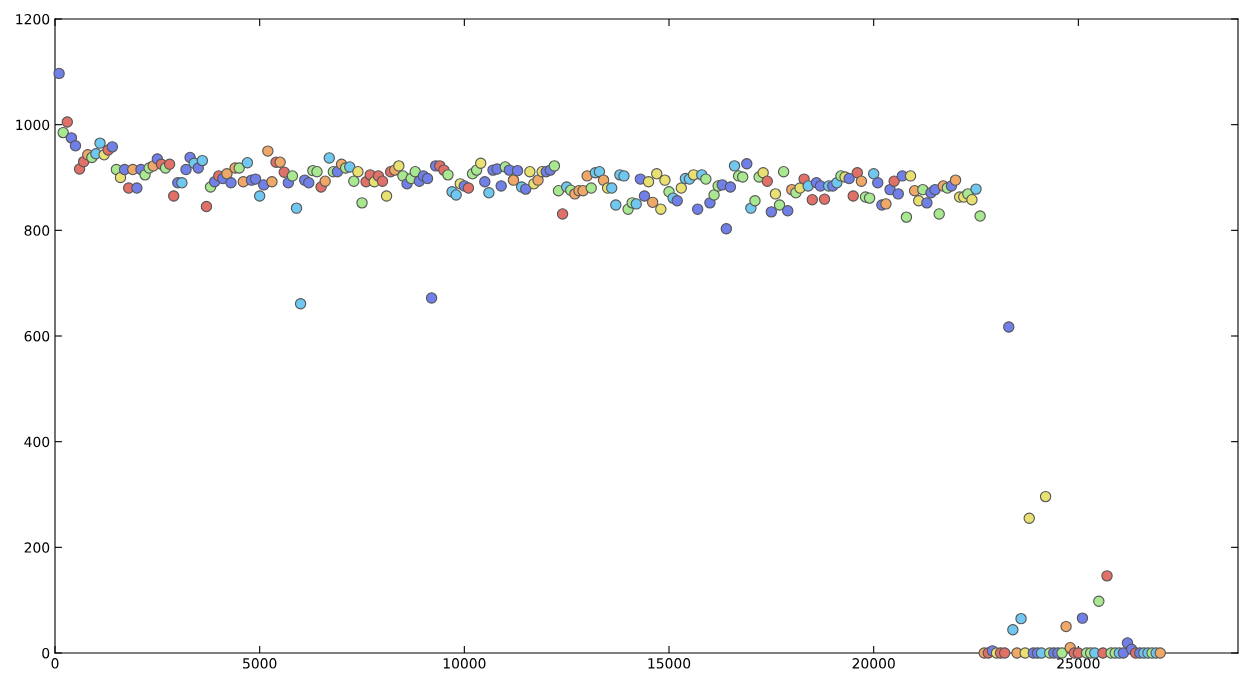  What do you see at coordinates (260, 663) in the screenshot?
I see `x-tick-label: 5000` at bounding box center [260, 663].